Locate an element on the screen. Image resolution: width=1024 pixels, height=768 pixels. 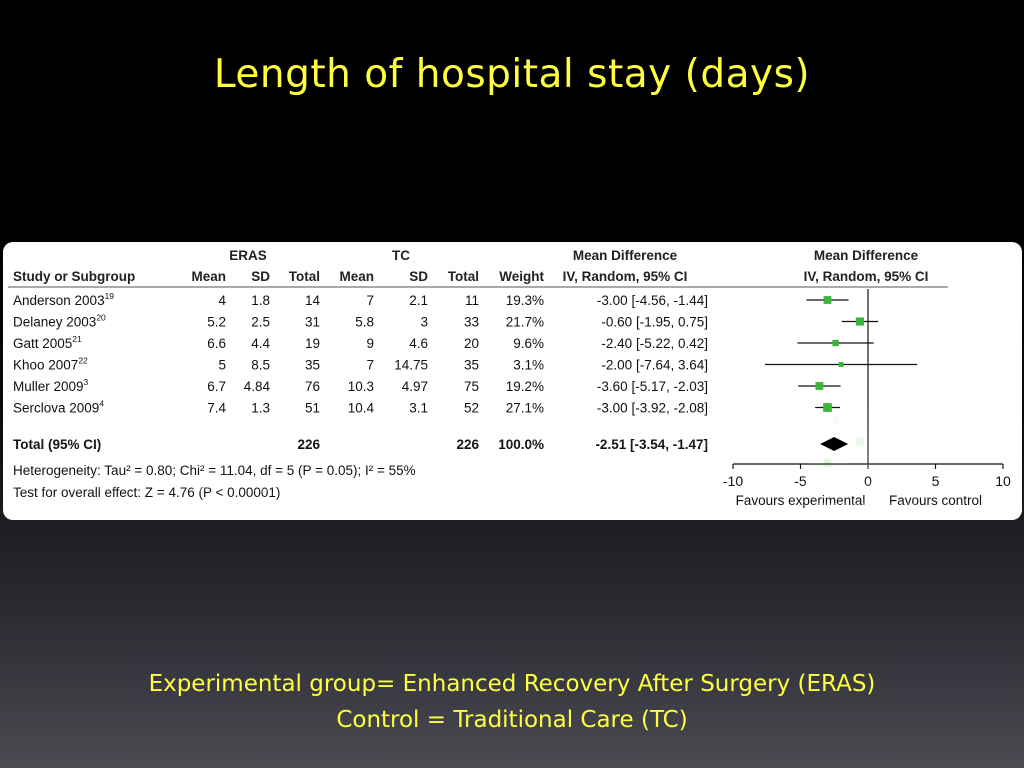
total-mean-difference: -2.51 [-3.54, -1.47] is located at coordinates (651, 318).